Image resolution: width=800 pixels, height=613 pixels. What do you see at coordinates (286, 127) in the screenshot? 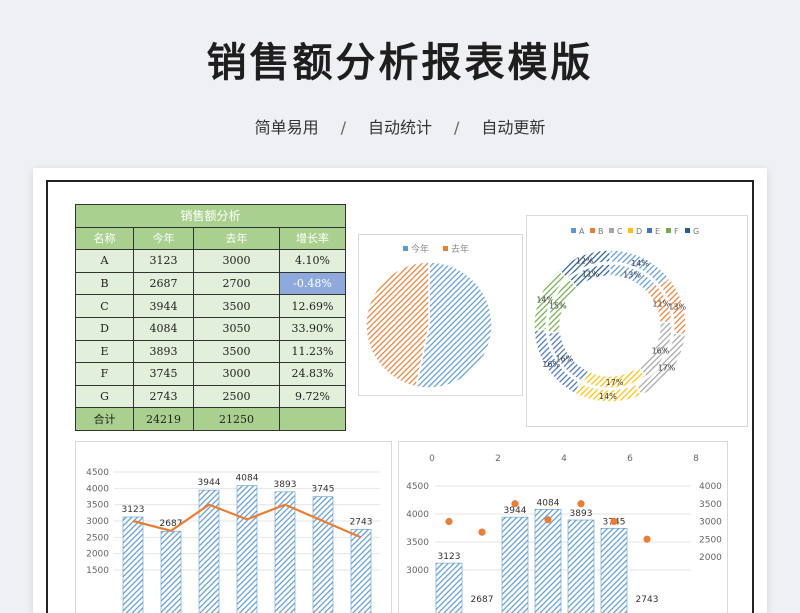
I see `feature-1: 简单易用` at bounding box center [286, 127].